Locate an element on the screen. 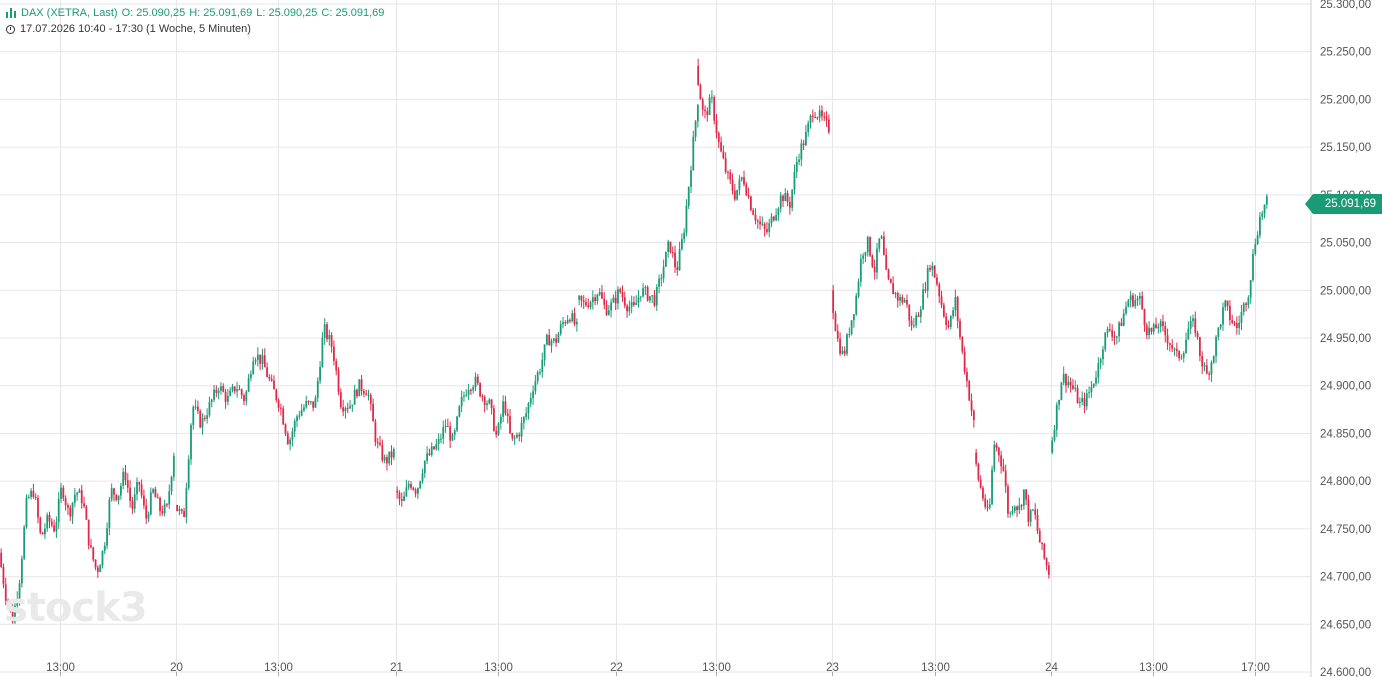 The height and width of the screenshot is (677, 1382). y-tick-label: 24.800,00 is located at coordinates (1345, 482).